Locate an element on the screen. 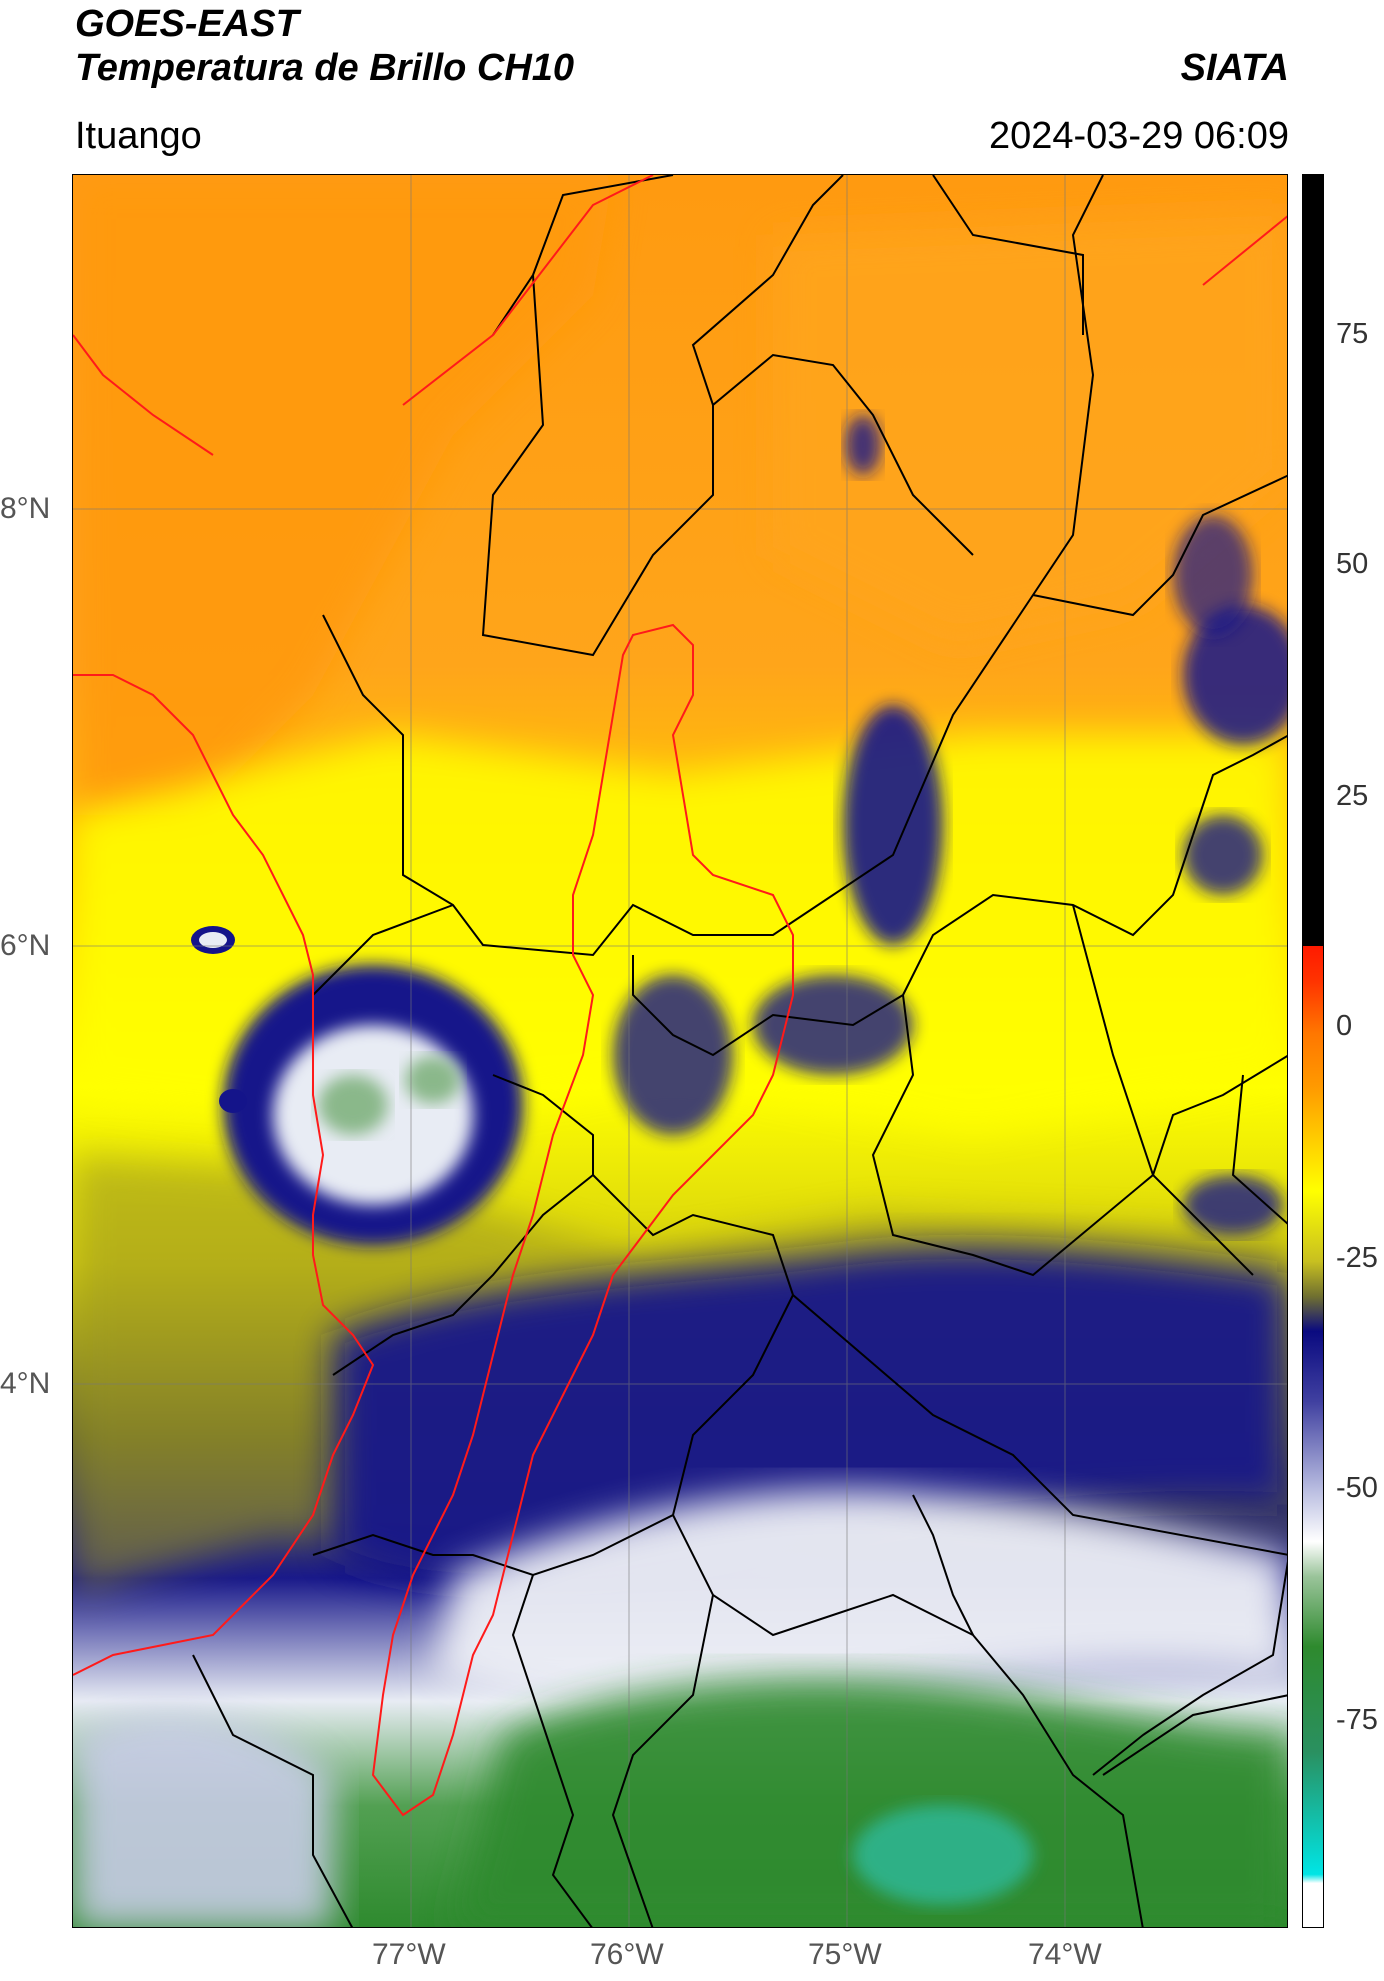 This screenshot has height=1981, width=1384. warm-area-nw is located at coordinates (343, 495).